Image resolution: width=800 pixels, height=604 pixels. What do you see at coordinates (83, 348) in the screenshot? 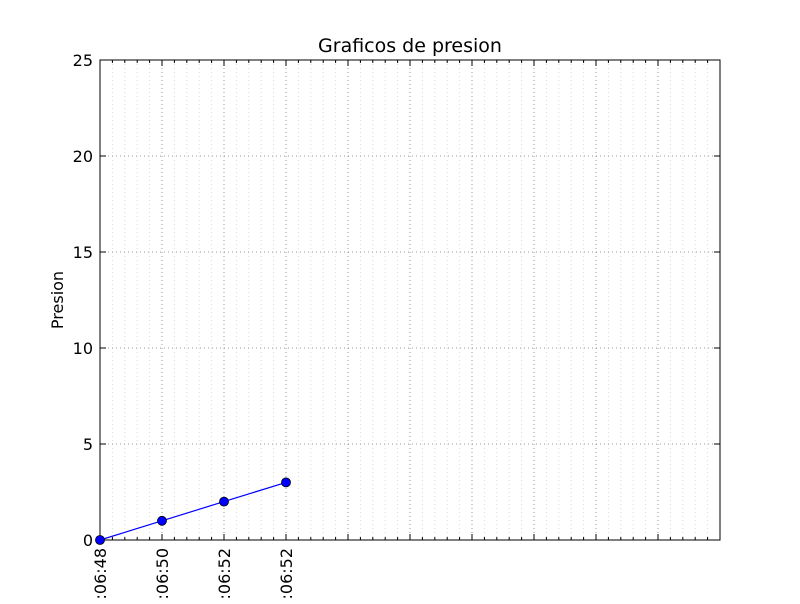
I see `y-tick-label: 10` at bounding box center [83, 348].